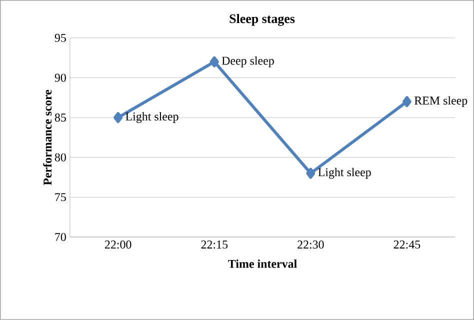  What do you see at coordinates (441, 102) in the screenshot?
I see `annotation: REM sleep` at bounding box center [441, 102].